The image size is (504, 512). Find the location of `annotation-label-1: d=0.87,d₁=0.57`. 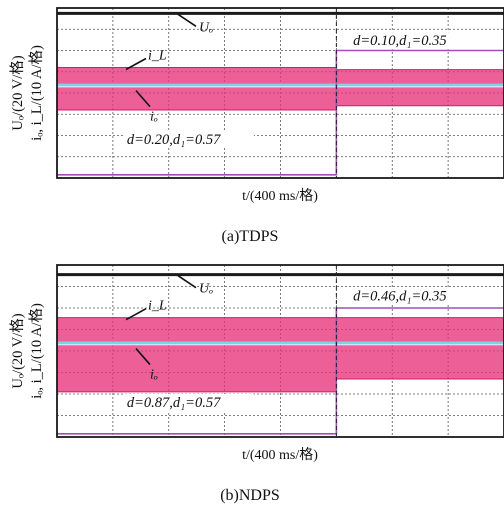

annotation-label-1: d=0.87,d₁=0.57 is located at coordinates (174, 403).